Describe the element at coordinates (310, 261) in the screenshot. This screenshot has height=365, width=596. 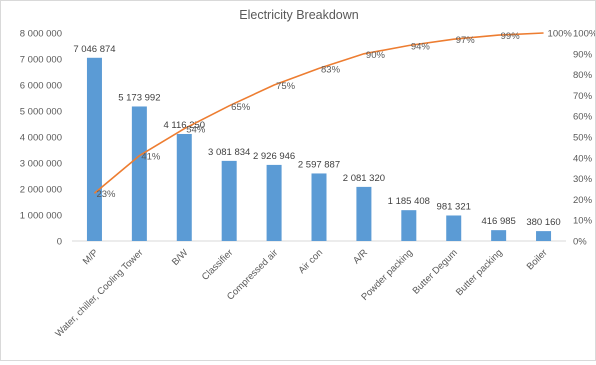
I see `x-tick-label: Air con` at that location.